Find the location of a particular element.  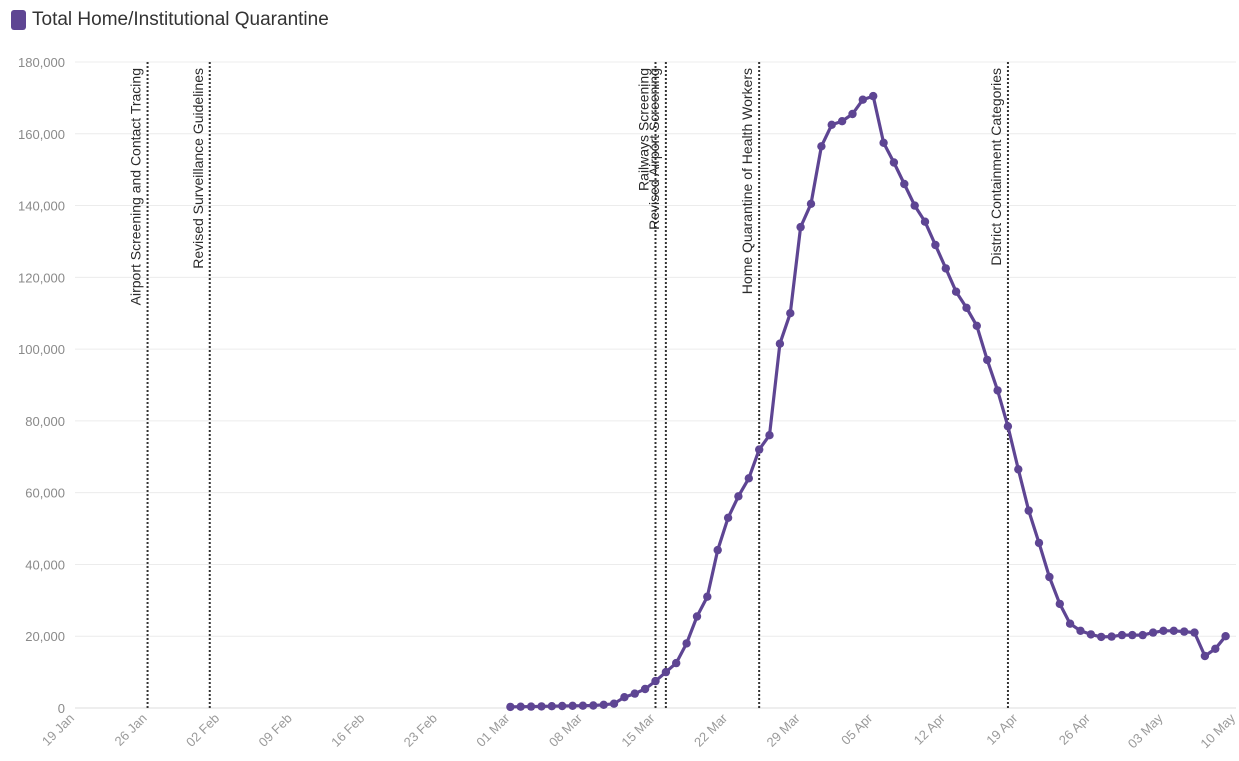

x-tick-label: 05 Apr is located at coordinates (857, 729).